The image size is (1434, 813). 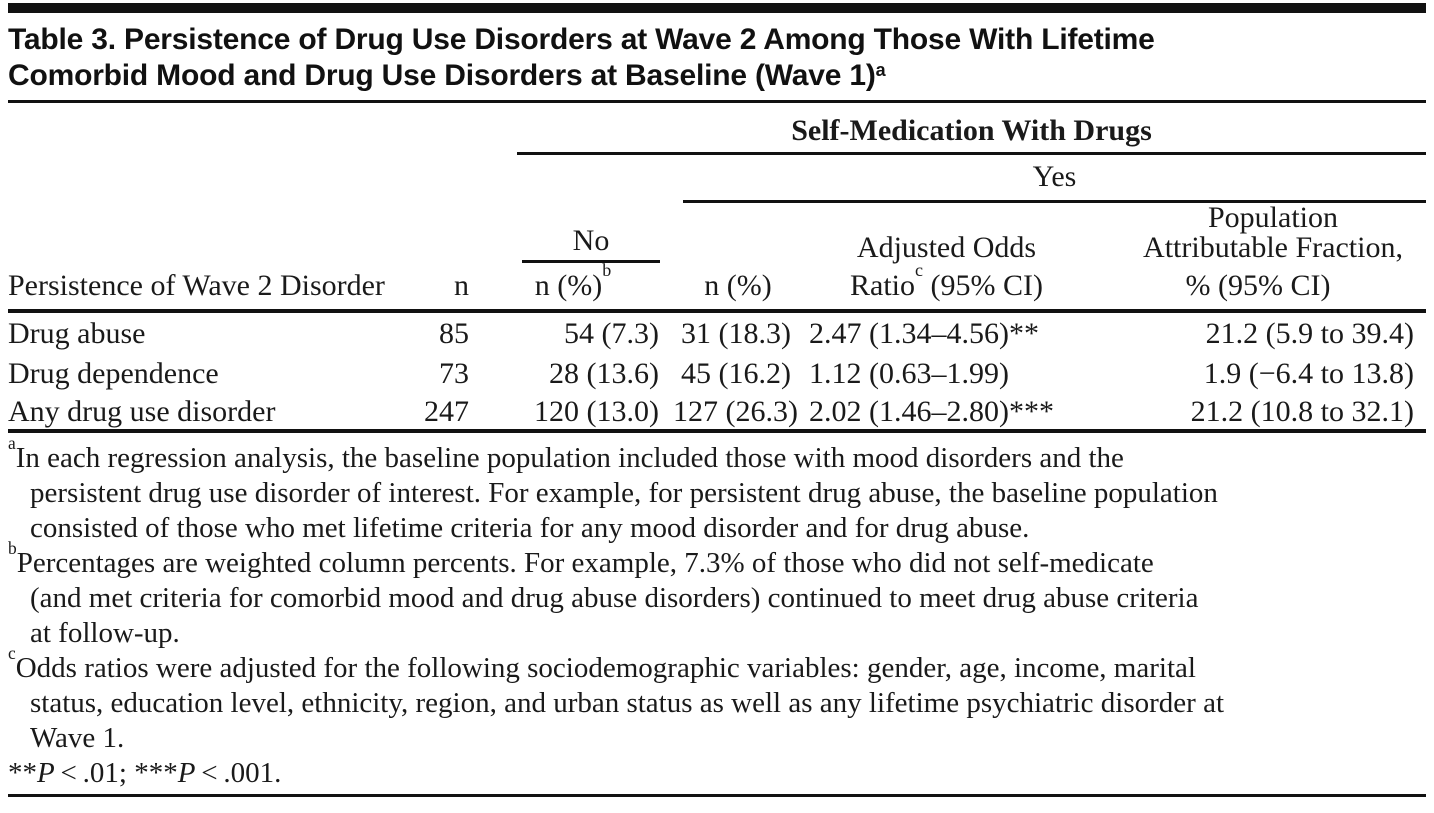 What do you see at coordinates (77, 738) in the screenshot?
I see `footnote-line: Wave 1.` at bounding box center [77, 738].